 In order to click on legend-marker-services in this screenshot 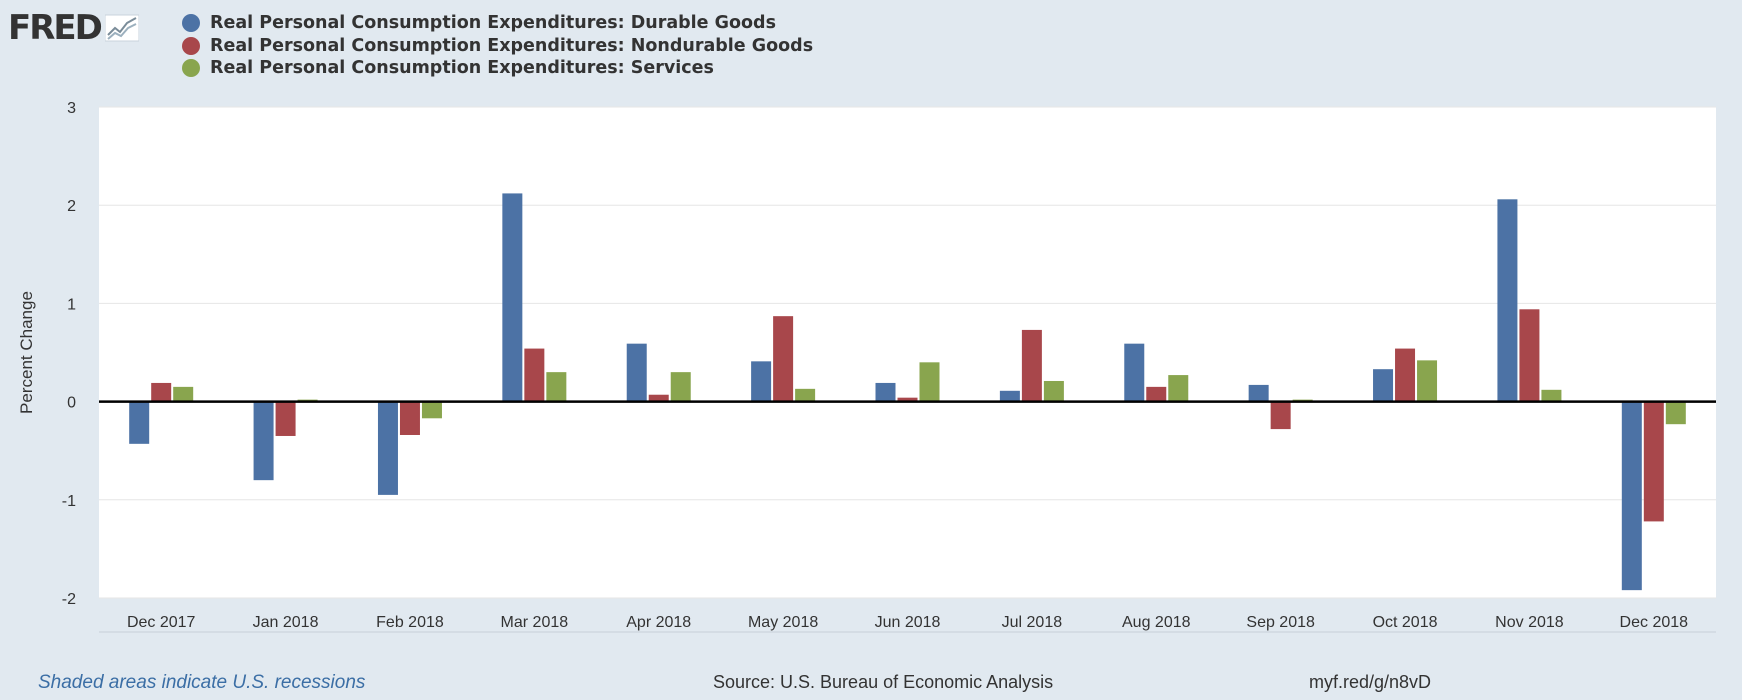, I will do `click(191, 68)`.